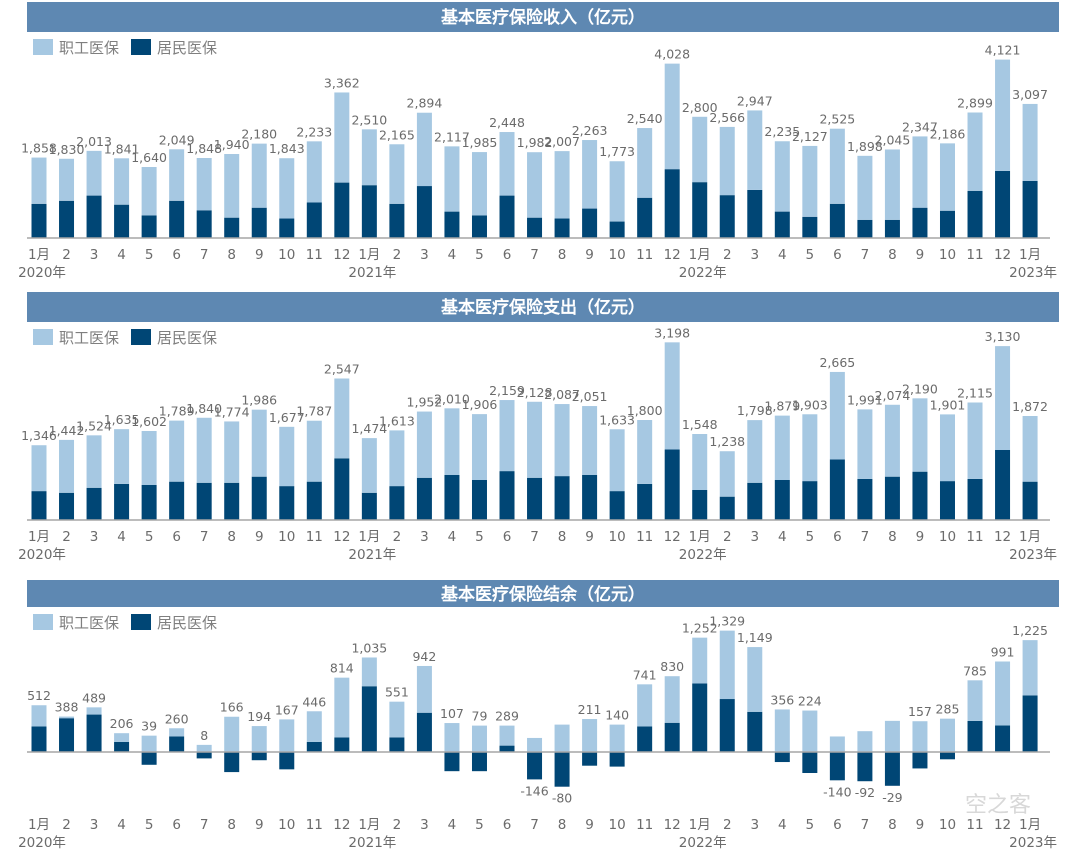 This screenshot has height=861, width=1080. What do you see at coordinates (149, 726) in the screenshot?
I see `data-label: 39` at bounding box center [149, 726].